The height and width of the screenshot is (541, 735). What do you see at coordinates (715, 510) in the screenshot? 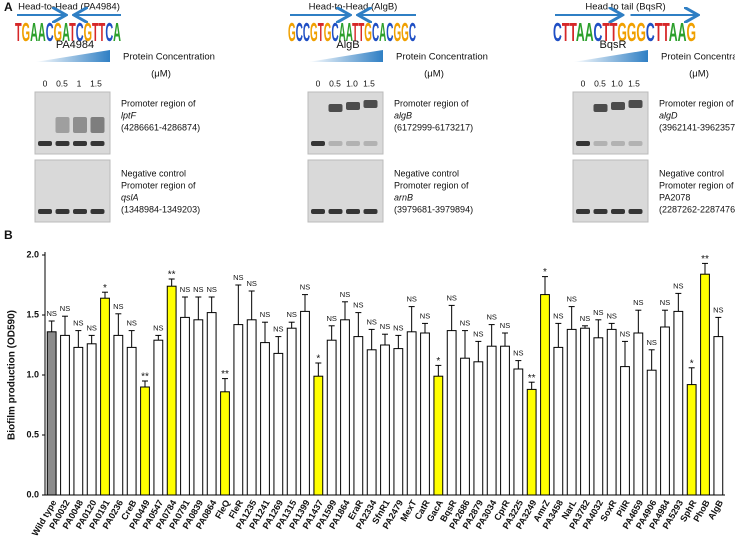
I see `x-tick-label: AlgB` at bounding box center [715, 510].